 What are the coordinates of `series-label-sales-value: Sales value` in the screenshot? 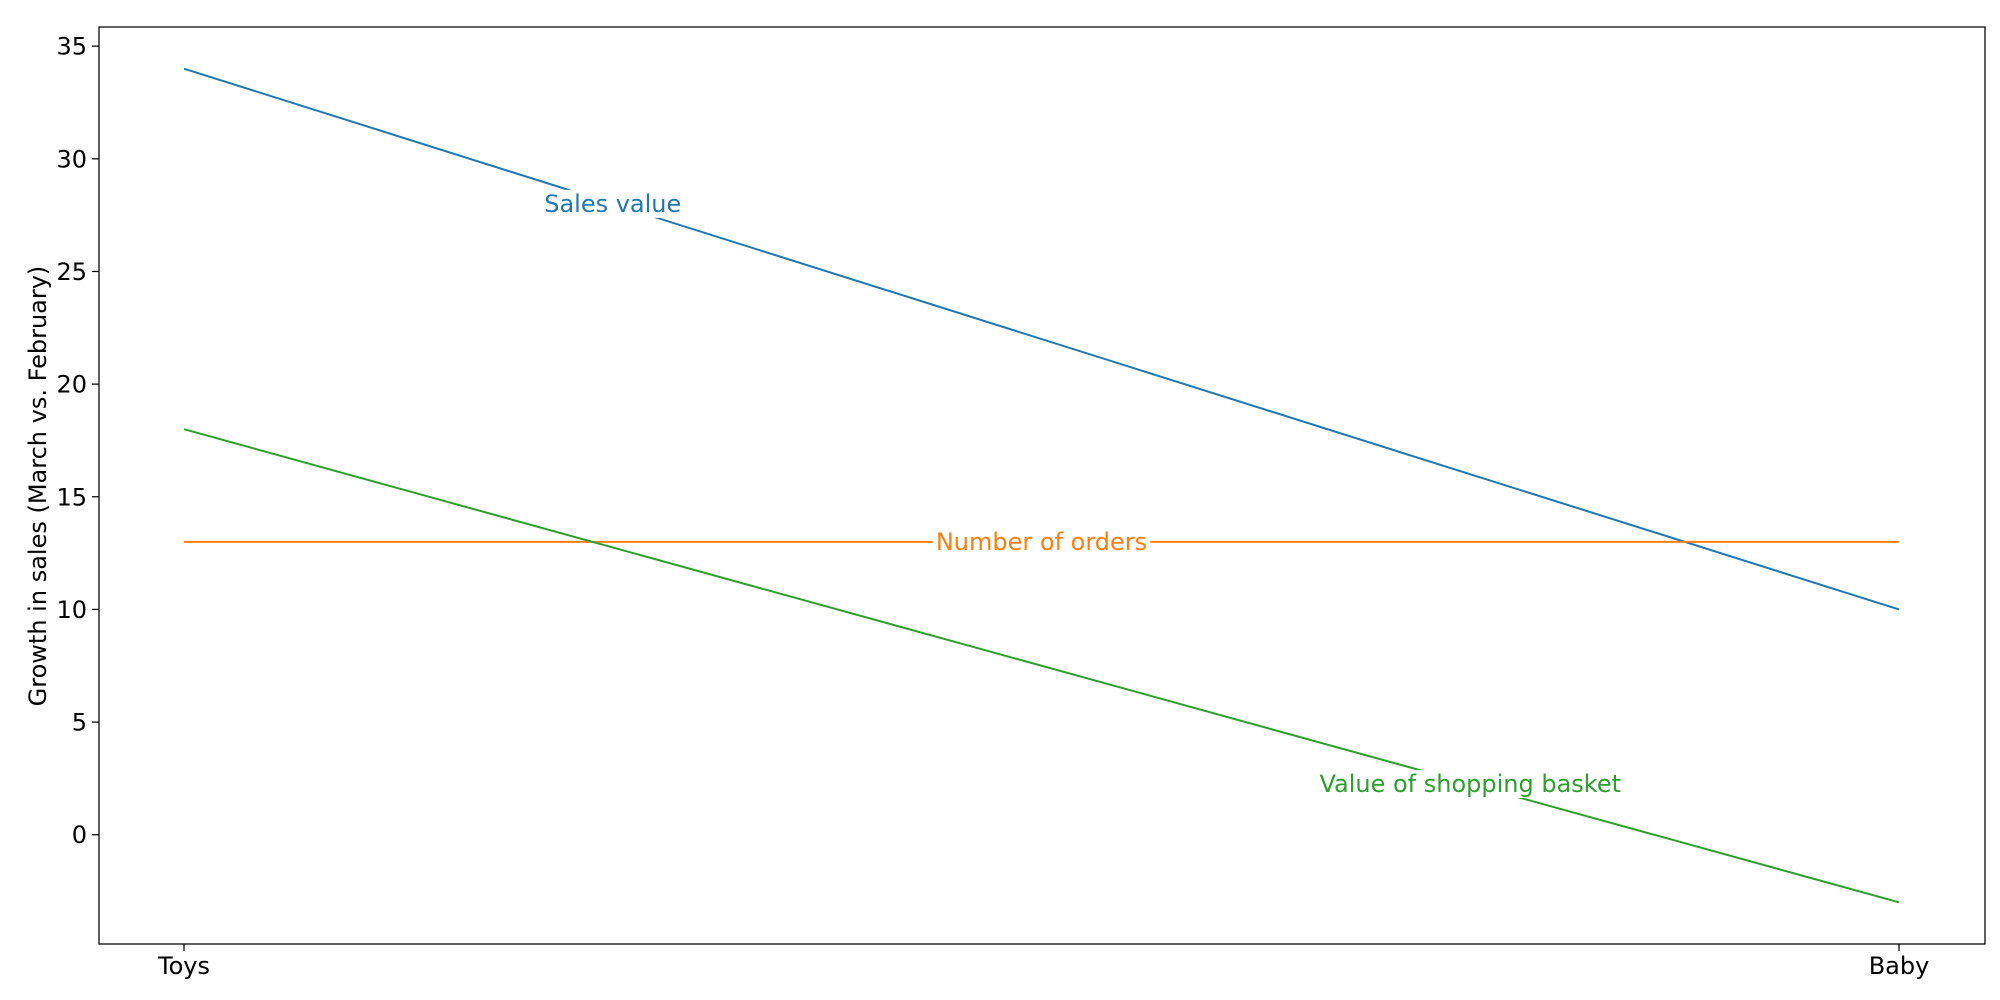 It's located at (612, 204).